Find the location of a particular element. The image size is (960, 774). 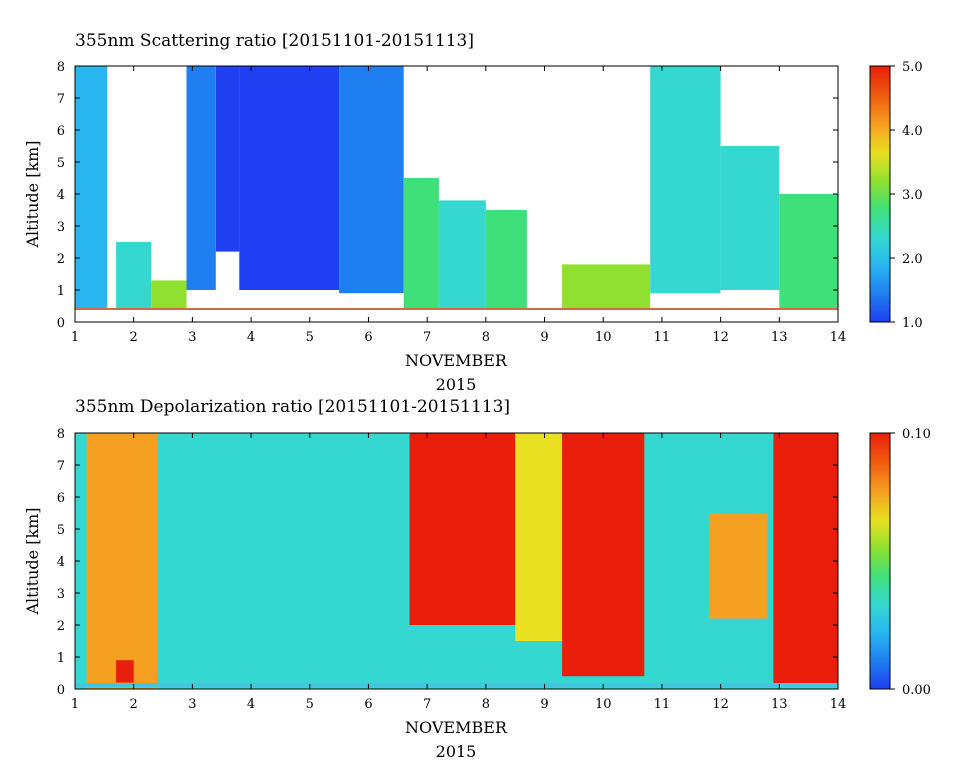

colorbar-tick-label: 0.00 is located at coordinates (916, 690).